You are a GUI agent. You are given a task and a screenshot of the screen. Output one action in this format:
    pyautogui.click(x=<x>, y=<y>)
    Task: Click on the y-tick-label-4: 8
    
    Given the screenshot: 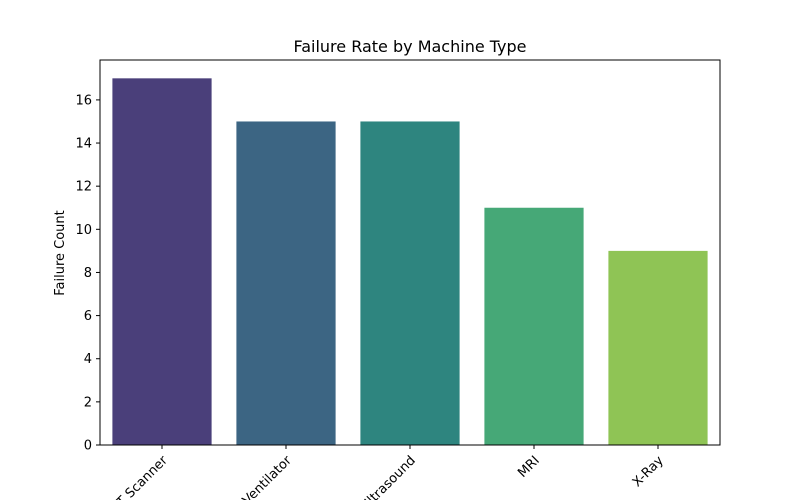 What is the action you would take?
    pyautogui.click(x=88, y=273)
    